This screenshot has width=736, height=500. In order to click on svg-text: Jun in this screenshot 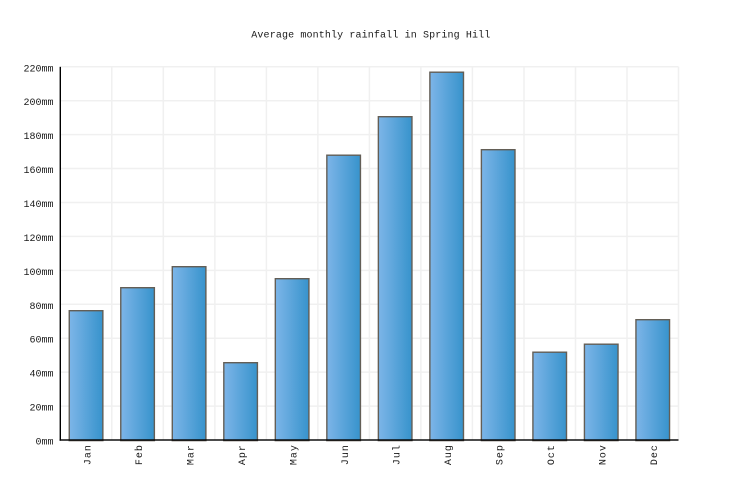, I will do `click(346, 455)`.